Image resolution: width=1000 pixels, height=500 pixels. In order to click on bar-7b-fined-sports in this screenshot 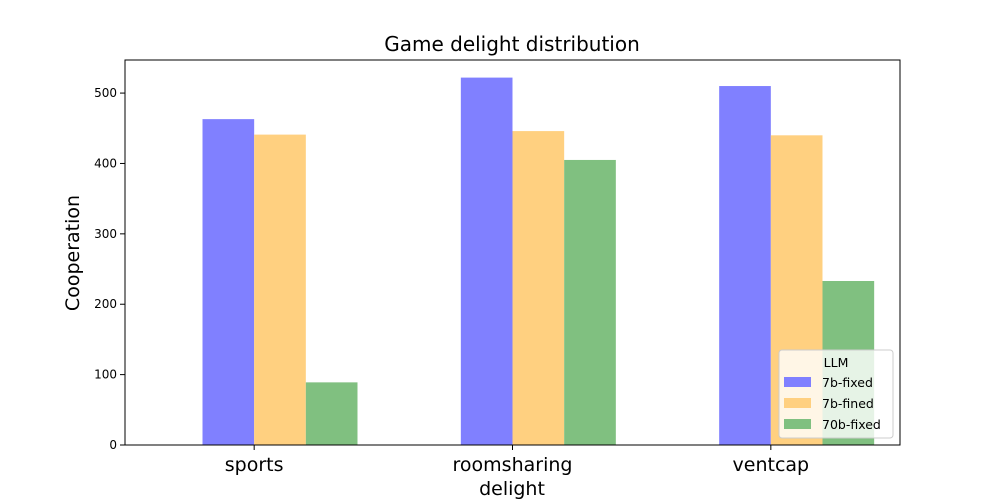, I will do `click(280, 290)`.